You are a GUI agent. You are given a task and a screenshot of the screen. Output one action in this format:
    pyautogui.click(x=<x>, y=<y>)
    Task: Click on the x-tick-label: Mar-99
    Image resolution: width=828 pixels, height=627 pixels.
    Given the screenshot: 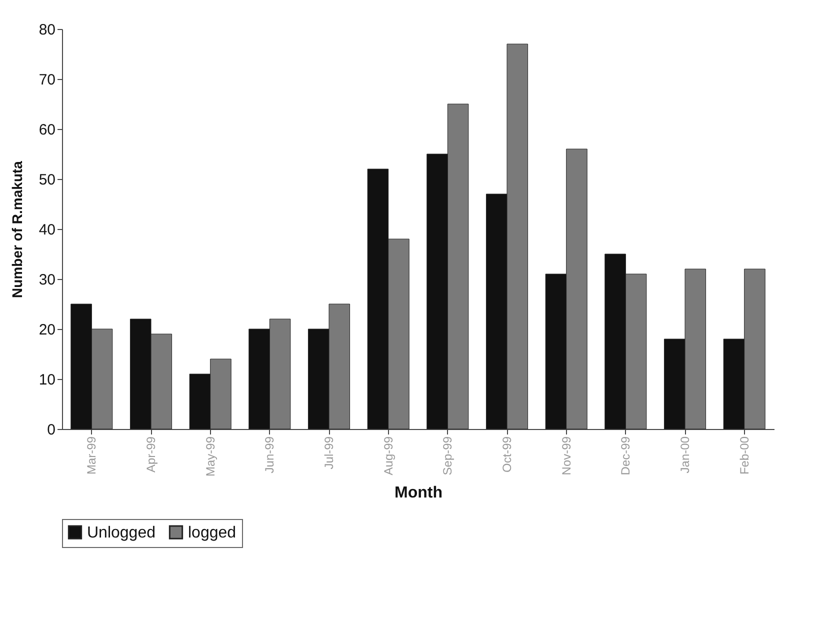 What is the action you would take?
    pyautogui.click(x=91, y=455)
    